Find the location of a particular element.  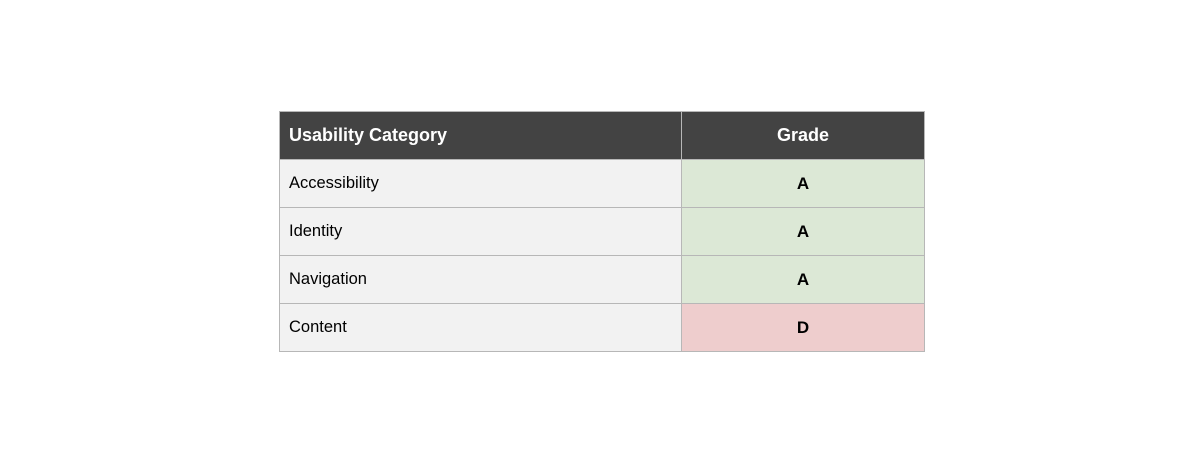

table-header-row: Usability Category Grade is located at coordinates (602, 135).